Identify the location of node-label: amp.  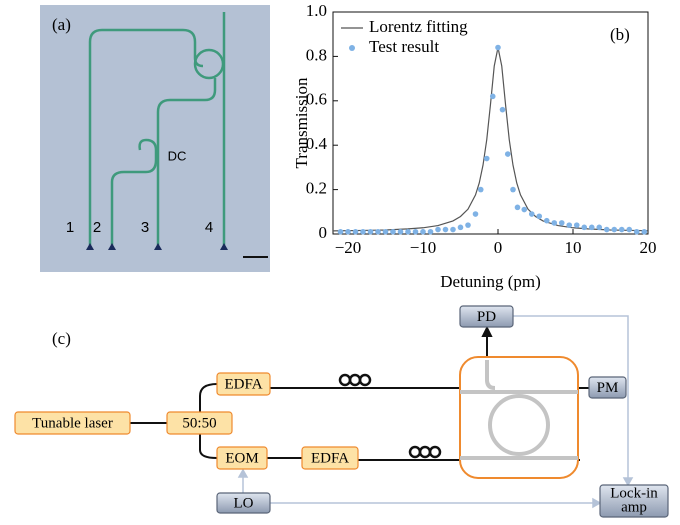
(634, 507).